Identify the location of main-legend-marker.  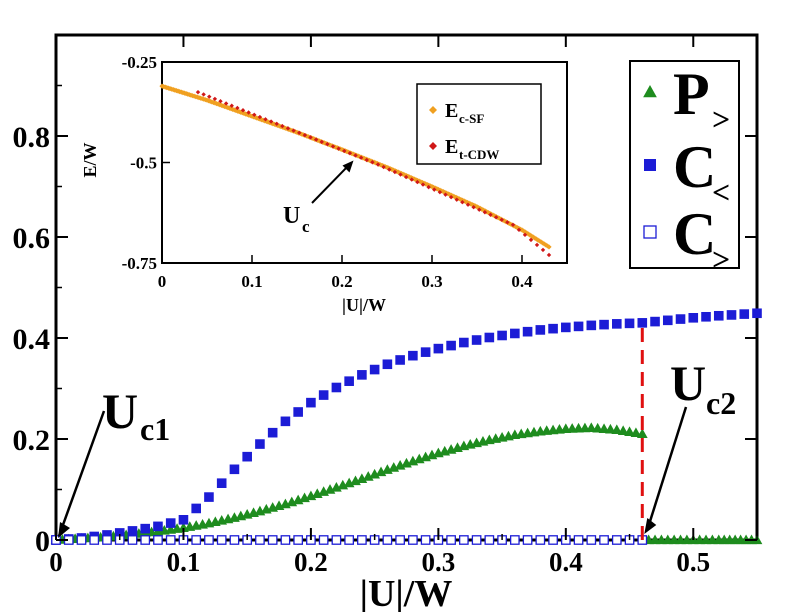
(650, 165).